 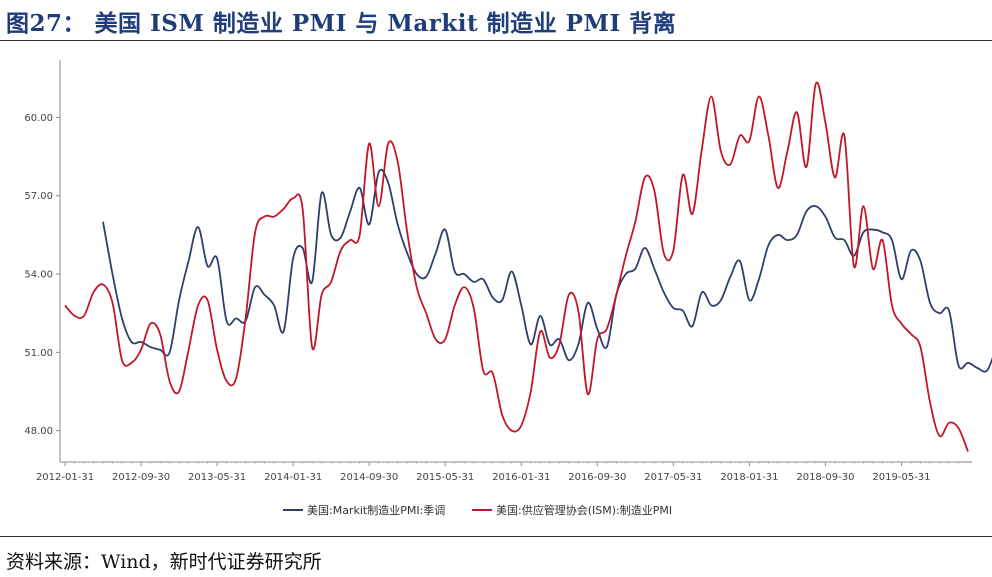 What do you see at coordinates (597, 477) in the screenshot?
I see `x-tick-label: 2016-09-30` at bounding box center [597, 477].